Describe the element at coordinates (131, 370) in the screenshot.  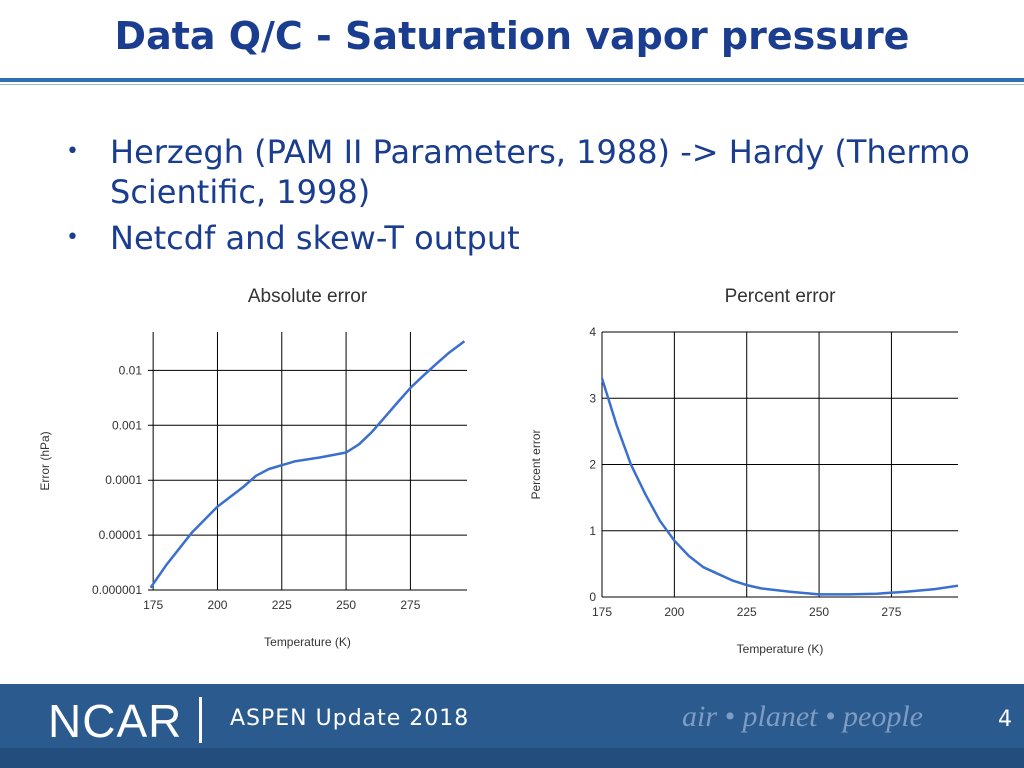
I see `y-tick-label: 0.01` at that location.